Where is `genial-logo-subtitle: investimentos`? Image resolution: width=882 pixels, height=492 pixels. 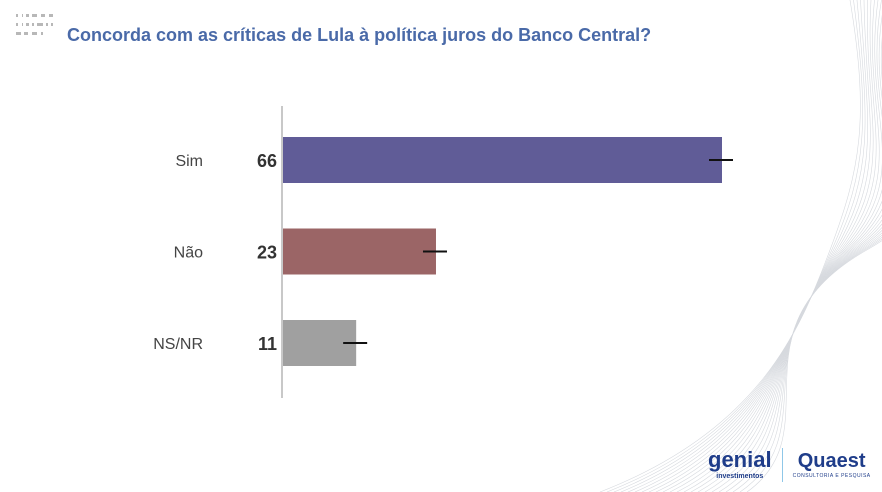
genial-logo-subtitle: investimentos is located at coordinates (740, 476).